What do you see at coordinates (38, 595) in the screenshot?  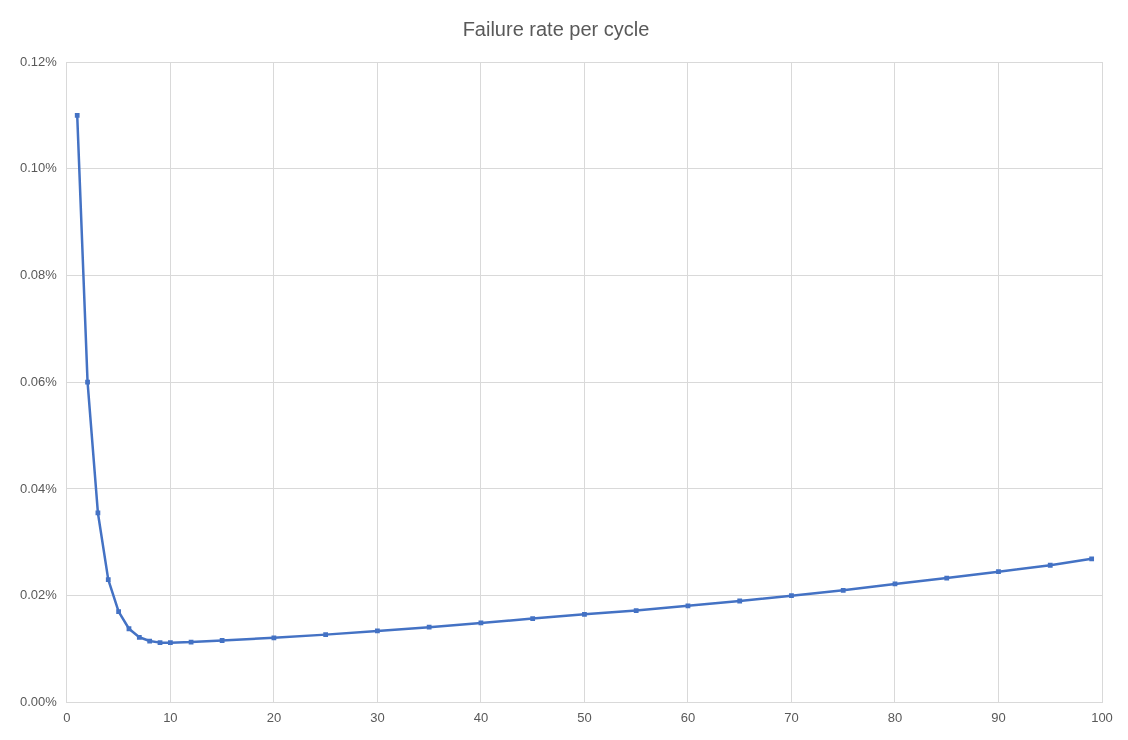 I see `y-tick-label: 0.02%` at bounding box center [38, 595].